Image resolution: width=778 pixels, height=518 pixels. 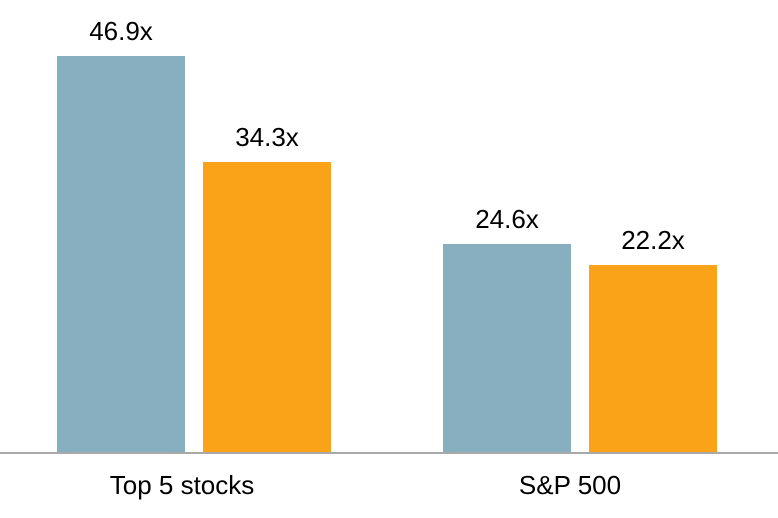 I want to click on bar-orange-top-5-stocks, so click(x=267, y=307).